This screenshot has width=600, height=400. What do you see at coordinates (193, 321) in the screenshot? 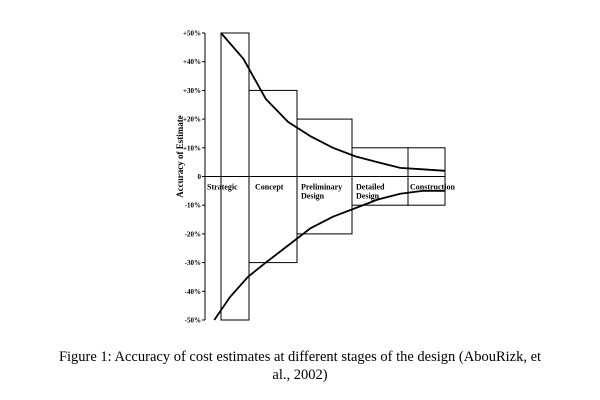
I see `y-tick-label: -50%` at bounding box center [193, 321].